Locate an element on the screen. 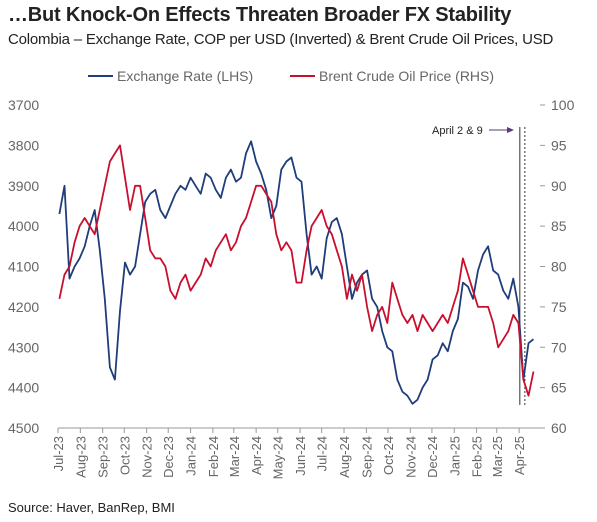  right-y-tick-label: 70 is located at coordinates (559, 347).